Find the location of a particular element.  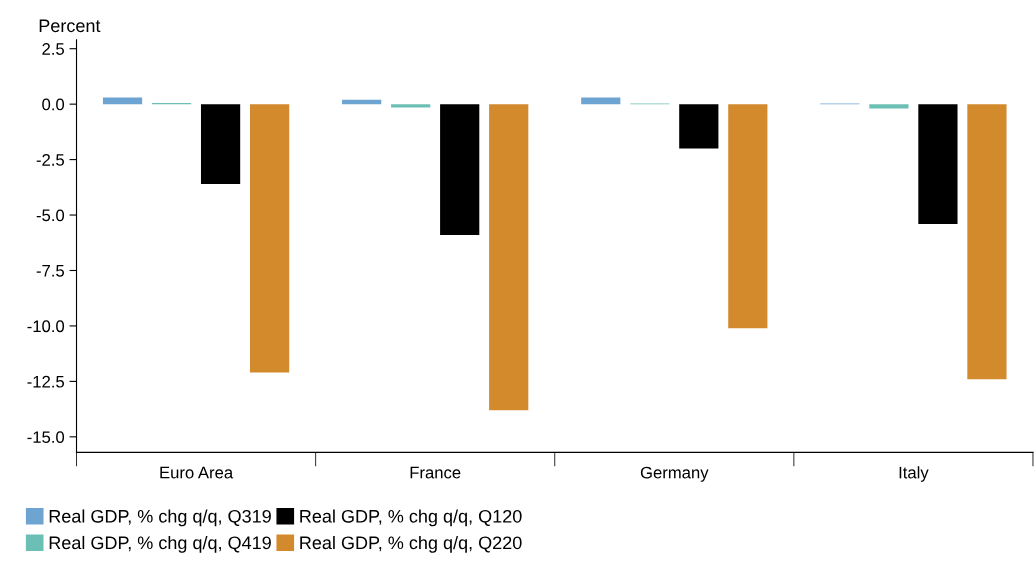

x-tick-label: Euro Area is located at coordinates (197, 472).